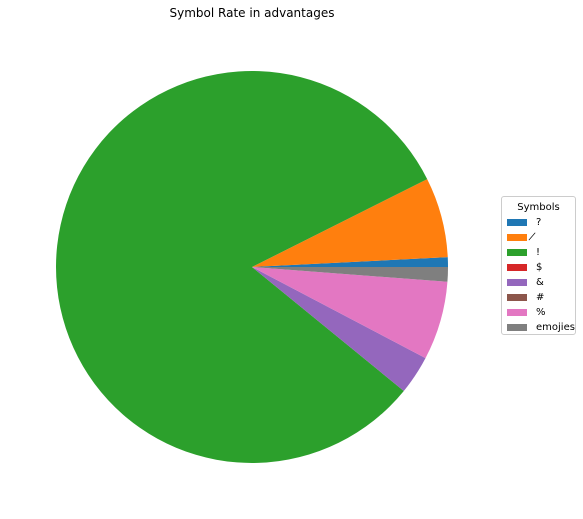 The height and width of the screenshot is (519, 583). I want to click on legend-label-4: &, so click(540, 282).